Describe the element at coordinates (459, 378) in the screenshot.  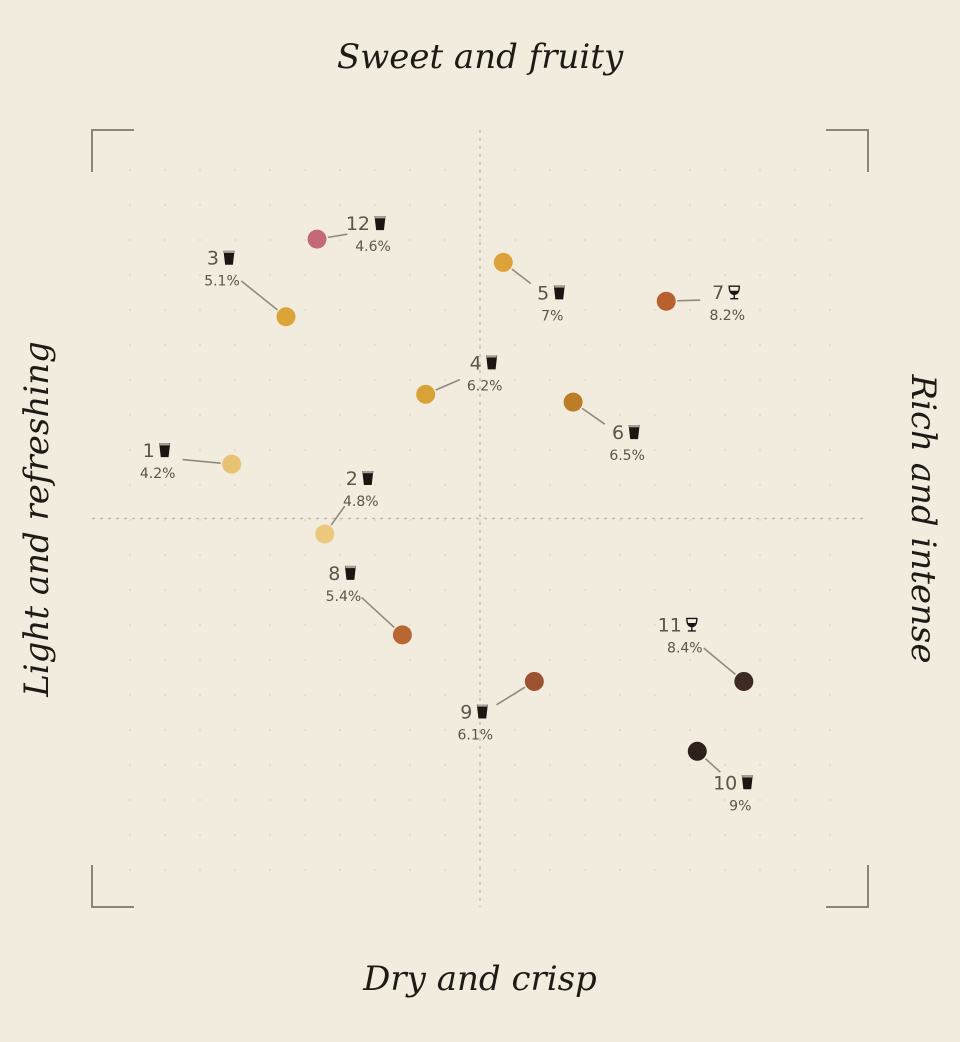
I see `beer-point-4: 4 6.2%` at that location.